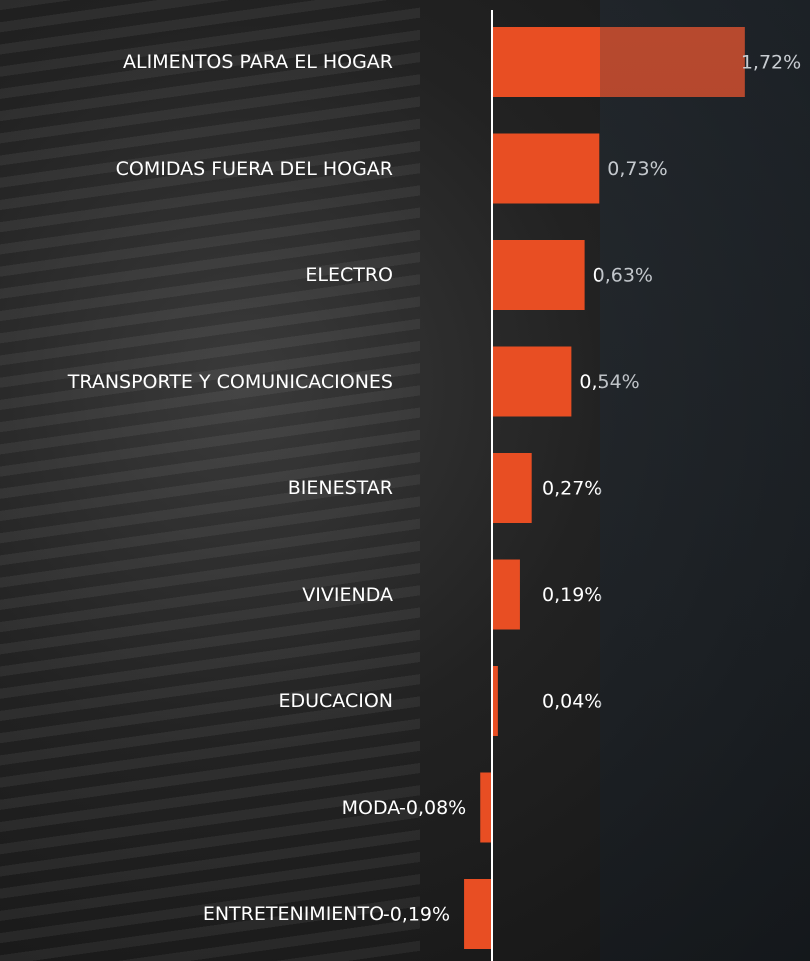 This screenshot has height=961, width=810. Describe the element at coordinates (254, 168) in the screenshot. I see `category-label: COMIDAS FUERA DEL HOGAR` at that location.